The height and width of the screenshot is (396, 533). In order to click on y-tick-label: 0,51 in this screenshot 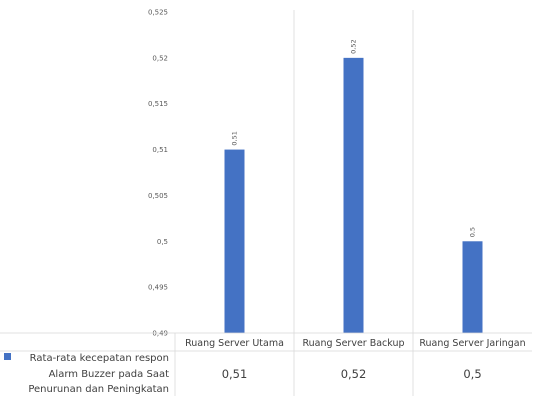, I will do `click(160, 150)`.